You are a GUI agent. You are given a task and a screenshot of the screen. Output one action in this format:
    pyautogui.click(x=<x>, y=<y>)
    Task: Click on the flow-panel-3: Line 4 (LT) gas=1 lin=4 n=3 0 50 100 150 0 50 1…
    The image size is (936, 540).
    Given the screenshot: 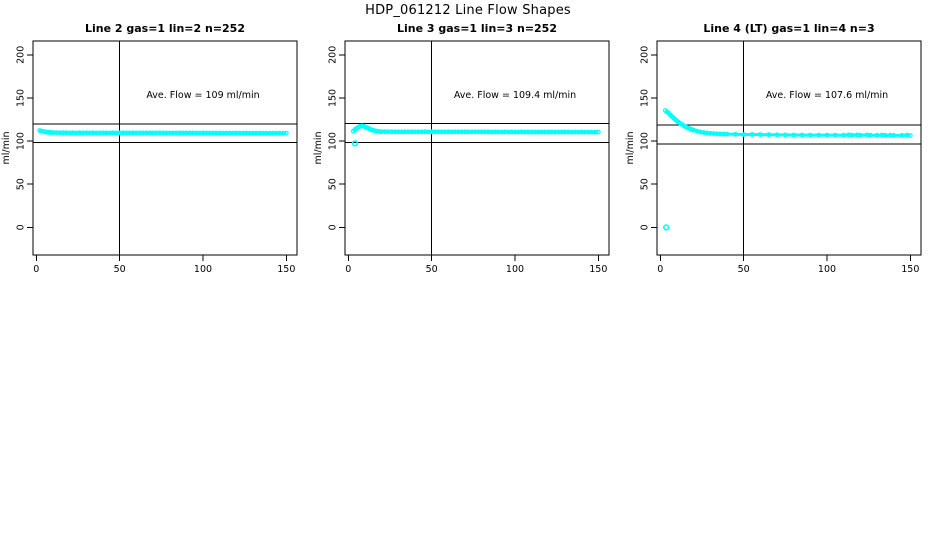 What is the action you would take?
    pyautogui.click(x=773, y=148)
    